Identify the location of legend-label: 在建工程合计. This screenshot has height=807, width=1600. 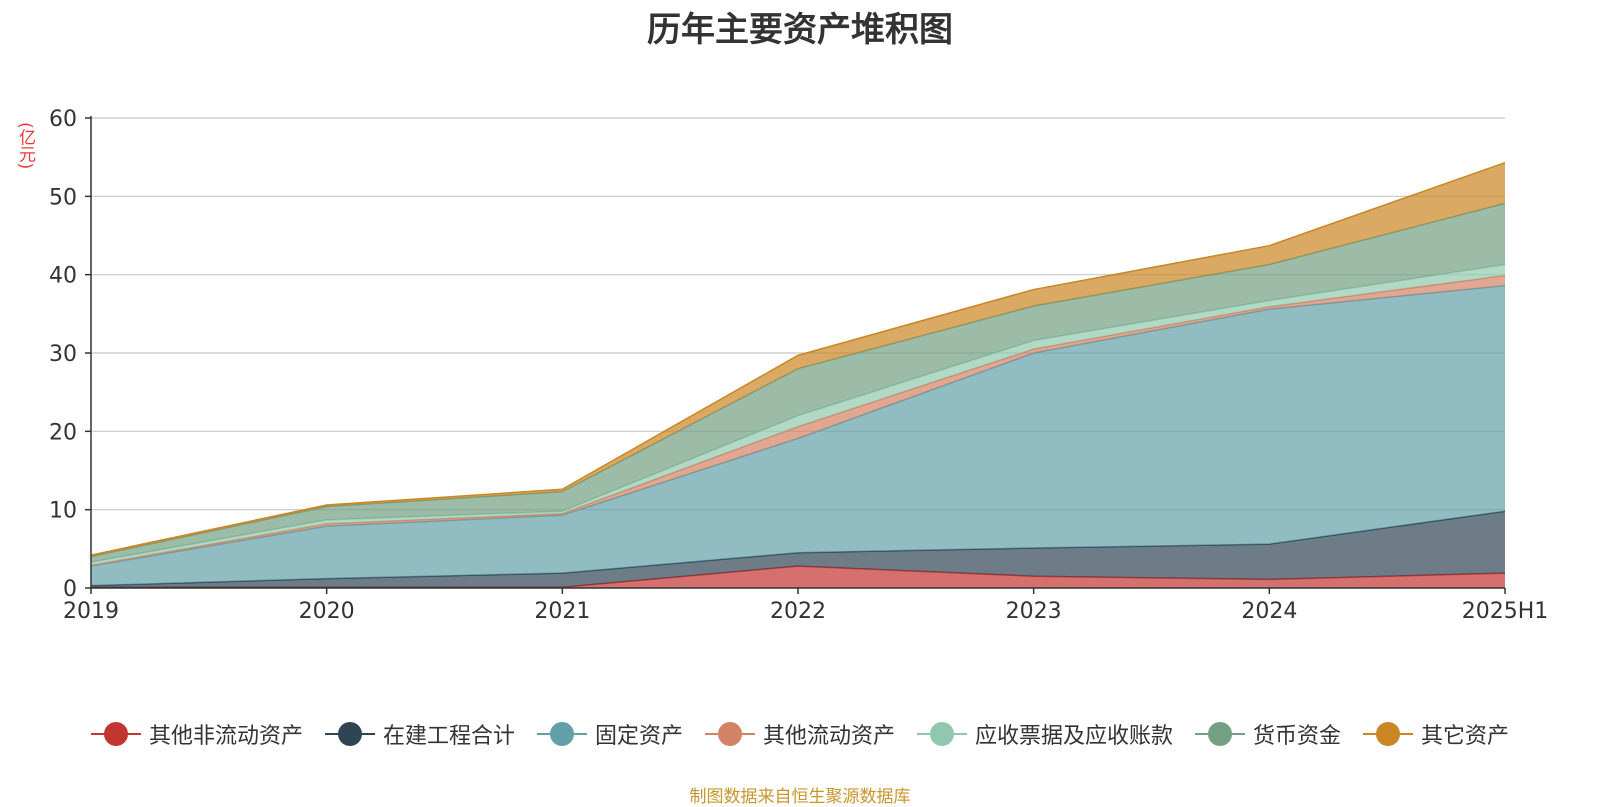
(448, 736).